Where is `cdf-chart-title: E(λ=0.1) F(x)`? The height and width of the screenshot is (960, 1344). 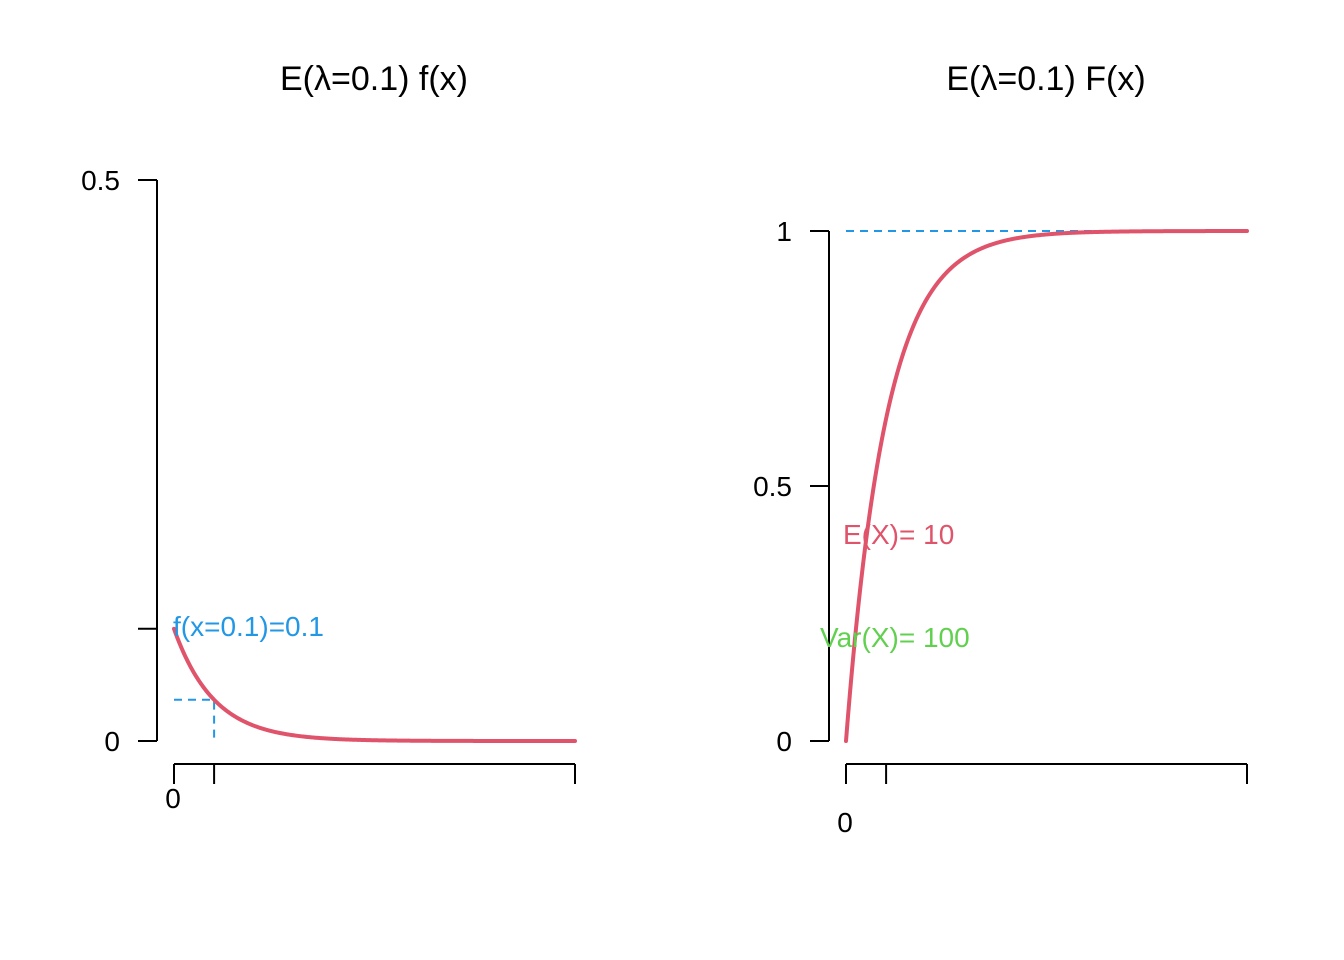
cdf-chart-title: E(λ=0.1) F(x) is located at coordinates (1045, 79).